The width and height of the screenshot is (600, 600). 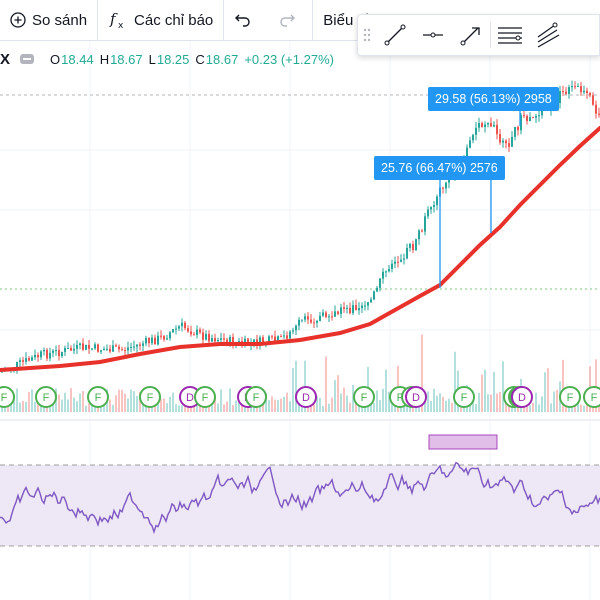 I want to click on event-markers: FFFFDFDFDFFFDFFFFDFF, so click(x=300, y=397).